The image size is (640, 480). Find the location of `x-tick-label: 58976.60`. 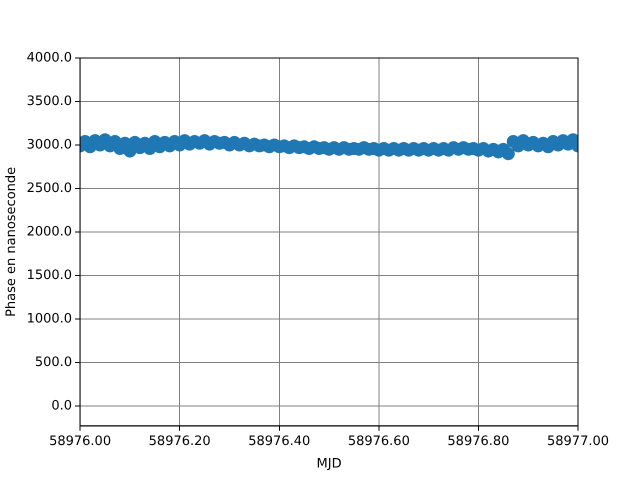

x-tick-label: 58976.60 is located at coordinates (379, 441).